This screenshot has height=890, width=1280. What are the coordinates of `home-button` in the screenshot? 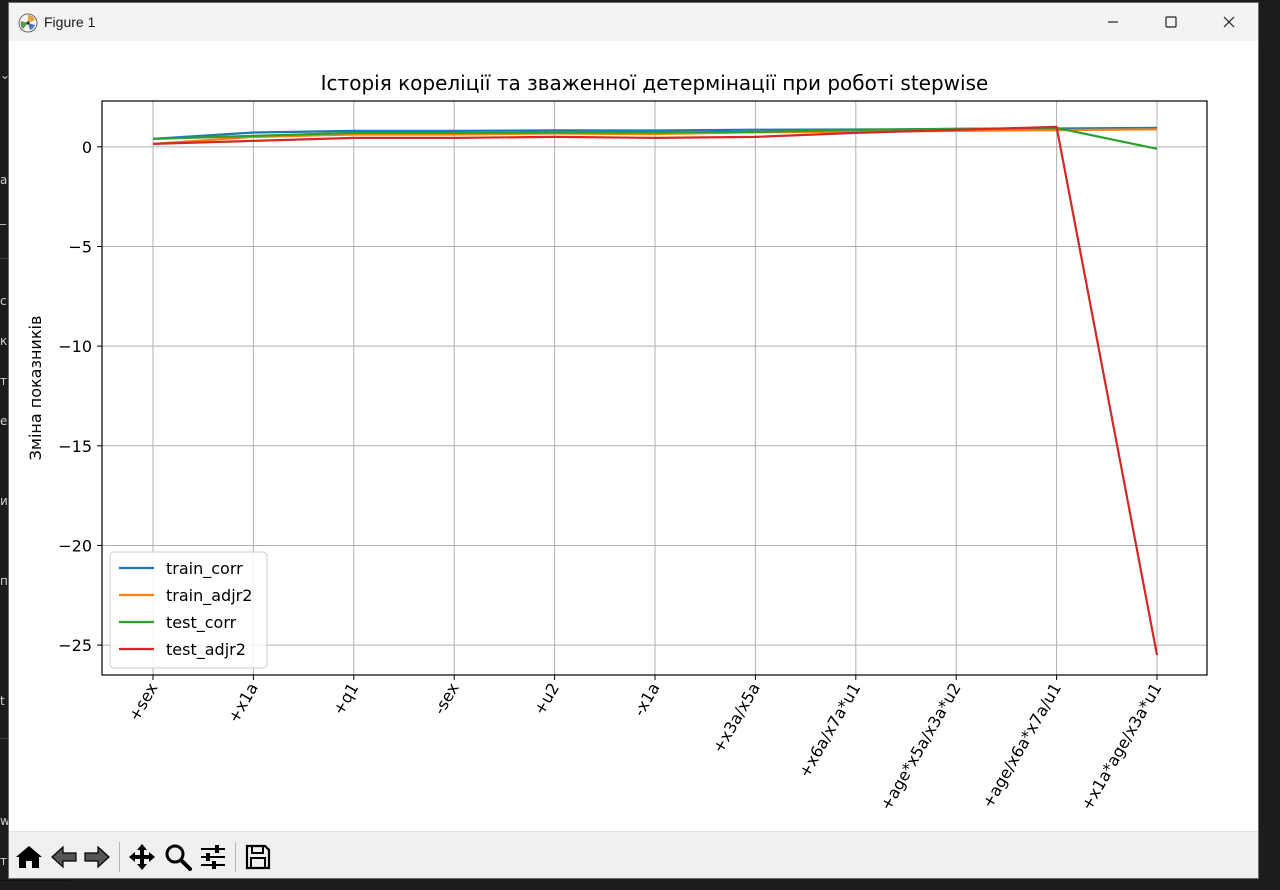 It's located at (29, 857).